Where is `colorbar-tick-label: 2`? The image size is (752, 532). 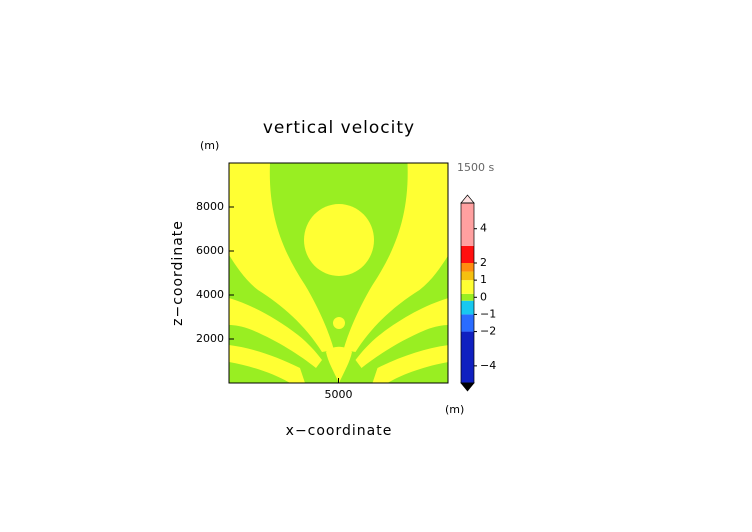 colorbar-tick-label: 2 is located at coordinates (483, 262).